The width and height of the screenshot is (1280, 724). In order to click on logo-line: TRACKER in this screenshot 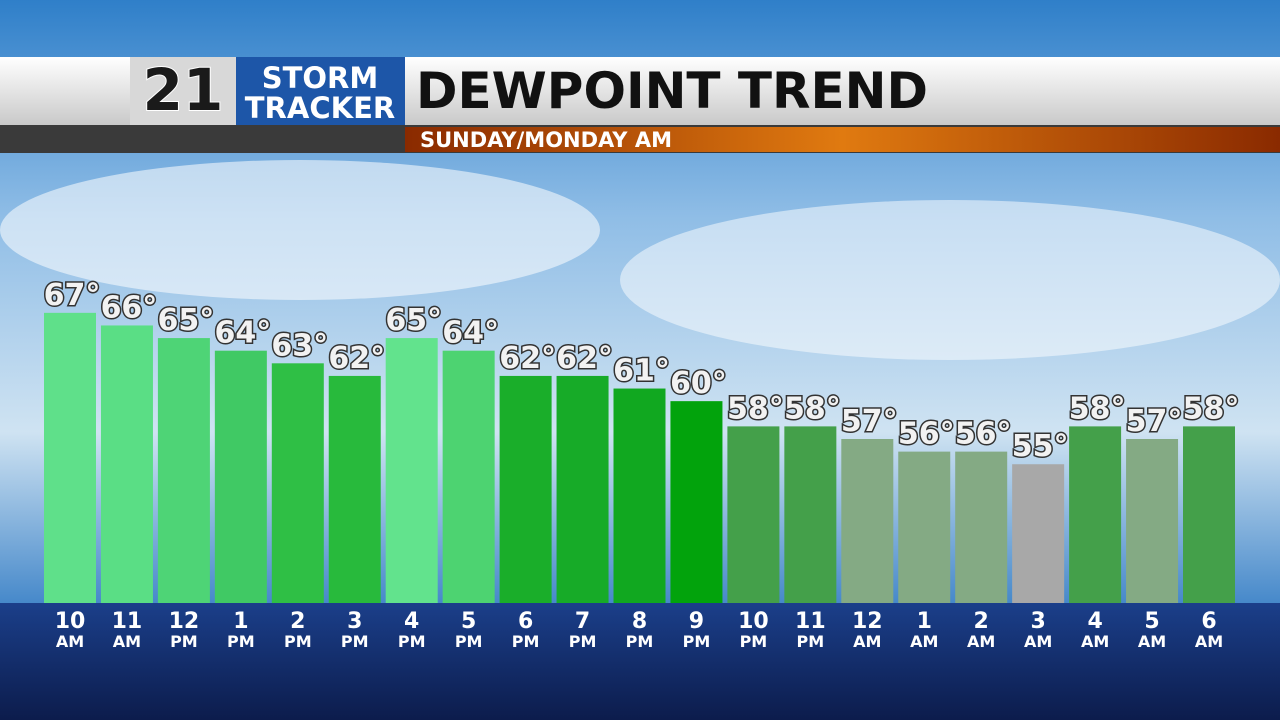, I will do `click(320, 108)`.